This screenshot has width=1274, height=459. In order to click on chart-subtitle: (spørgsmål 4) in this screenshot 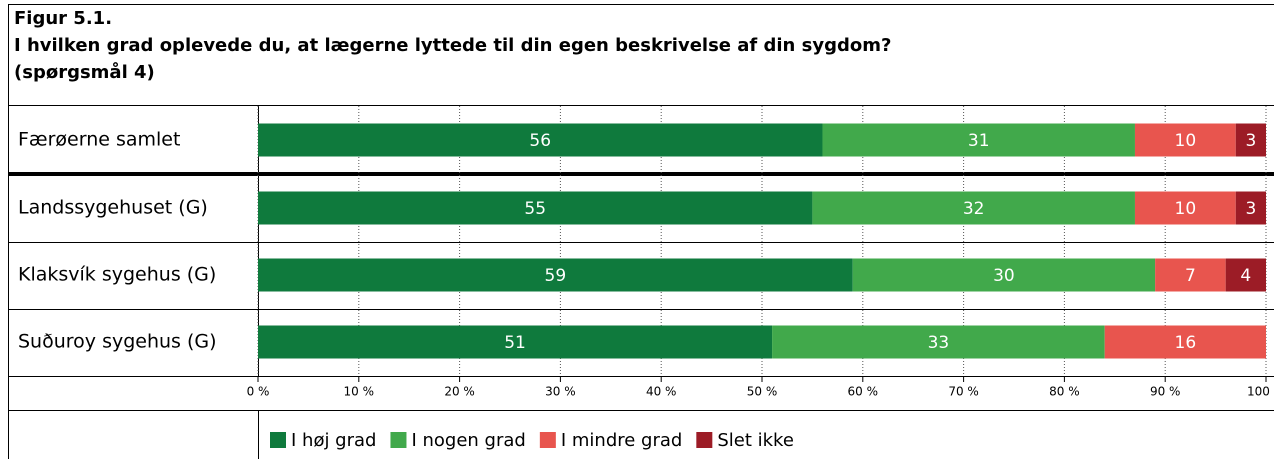, I will do `click(84, 72)`.